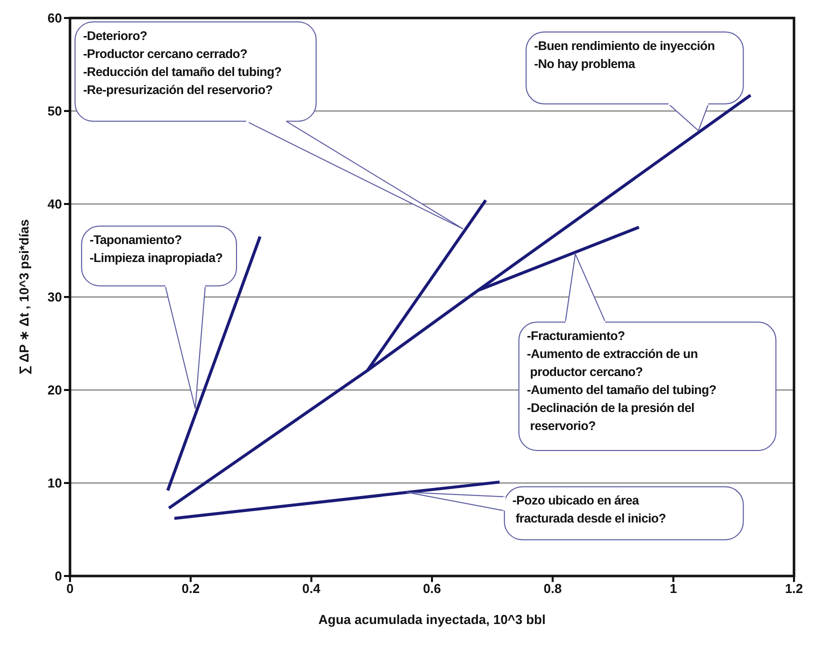  What do you see at coordinates (55, 204) in the screenshot?
I see `y-tick-label: 40` at bounding box center [55, 204].